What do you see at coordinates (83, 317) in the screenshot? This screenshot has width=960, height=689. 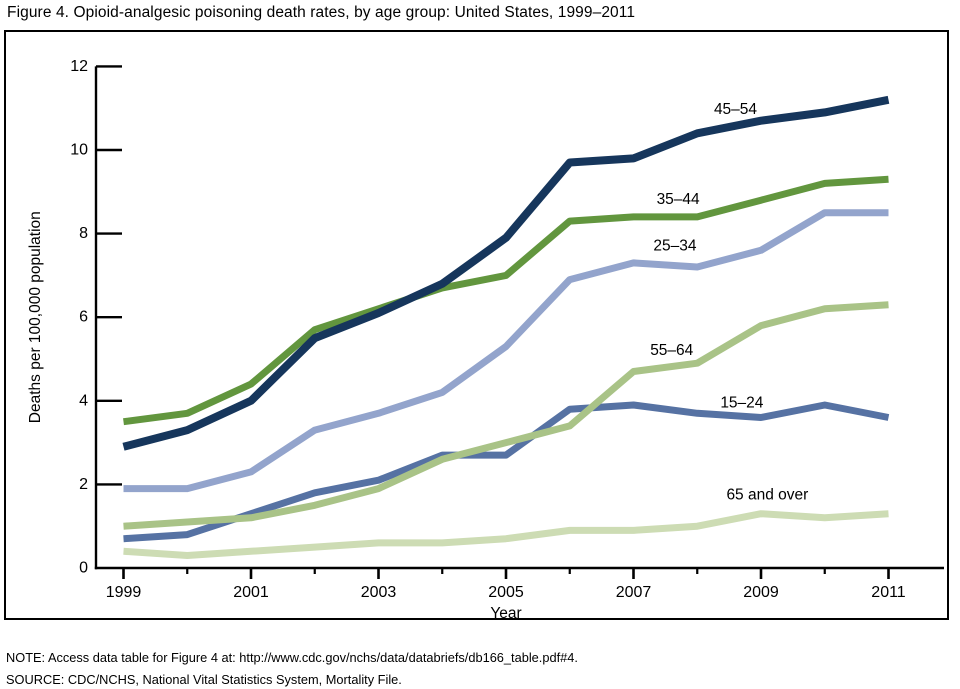 I see `y-tick-label-6: 6` at bounding box center [83, 317].